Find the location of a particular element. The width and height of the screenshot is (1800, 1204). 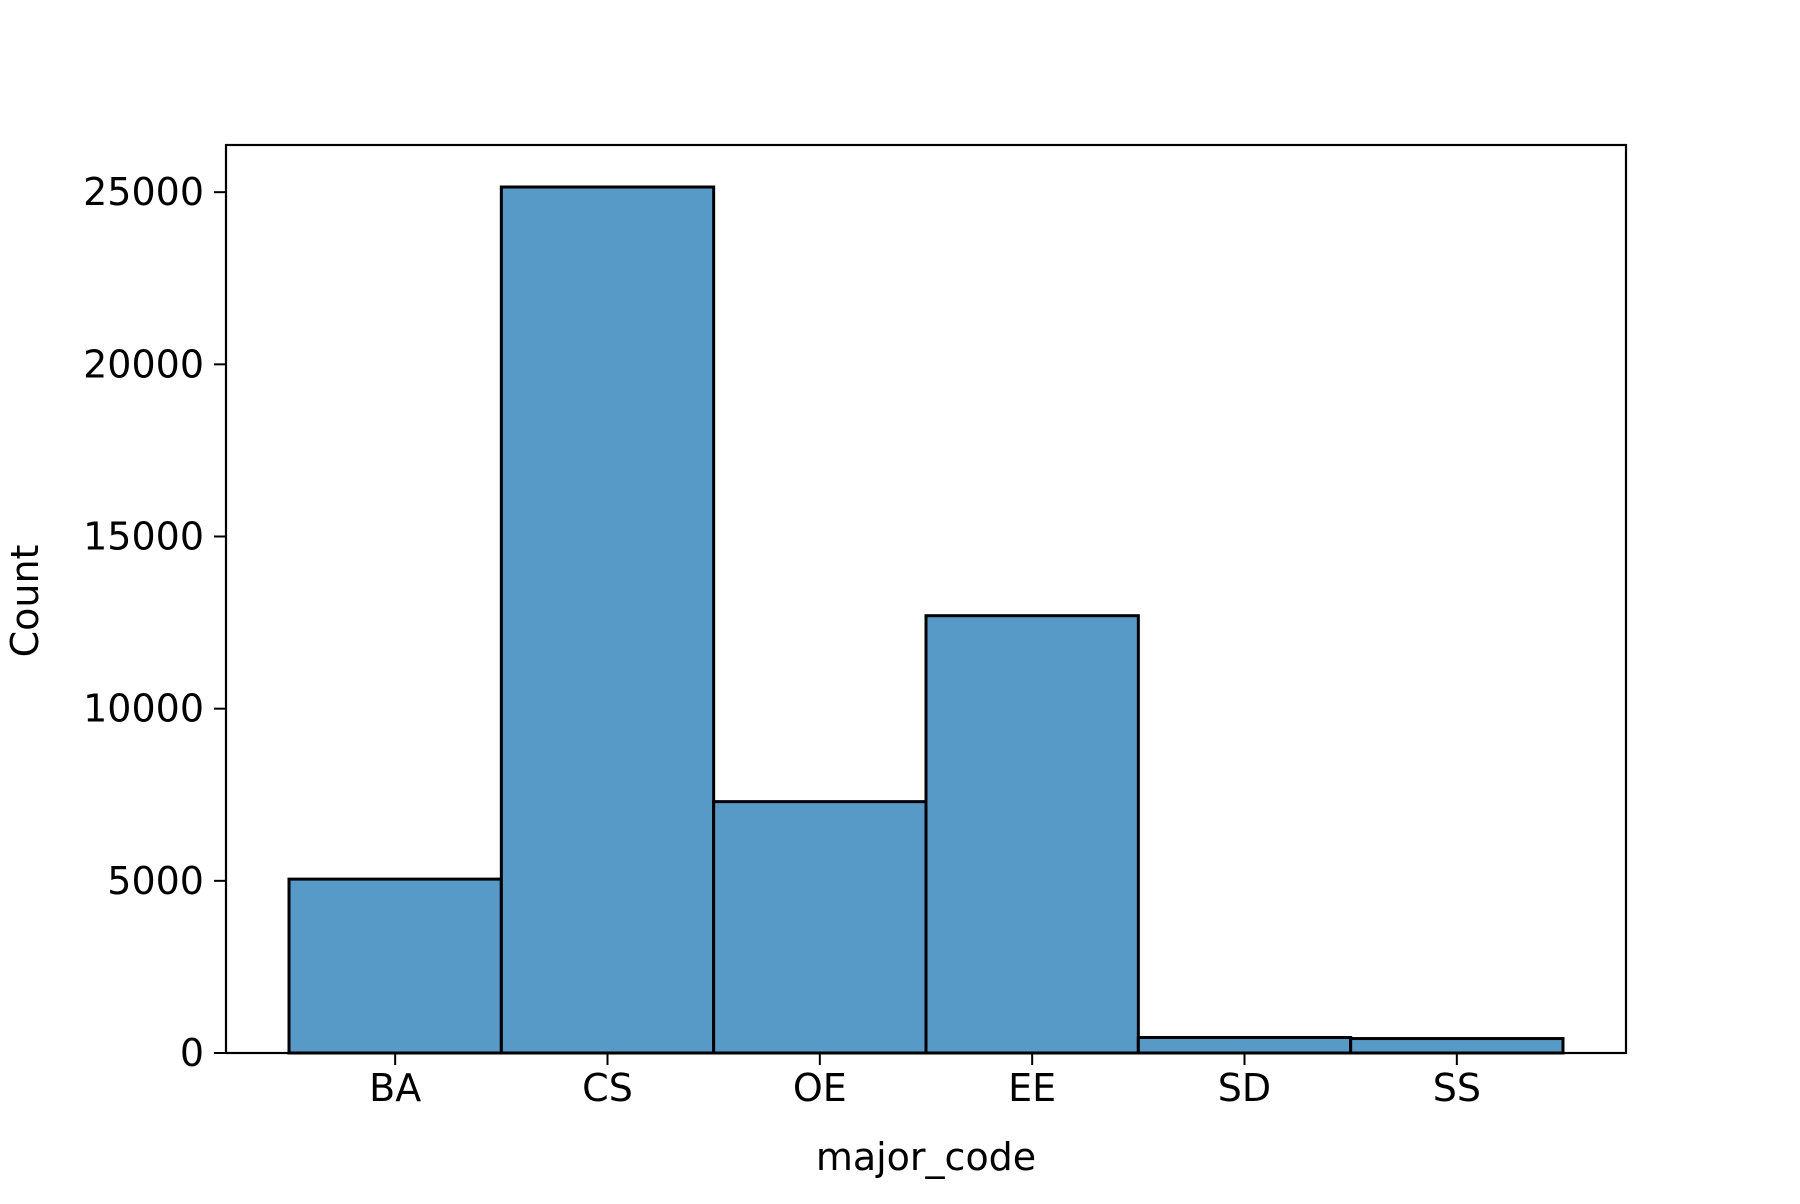

x-axis: BA CS OE EE SD SS is located at coordinates (925, 1081).